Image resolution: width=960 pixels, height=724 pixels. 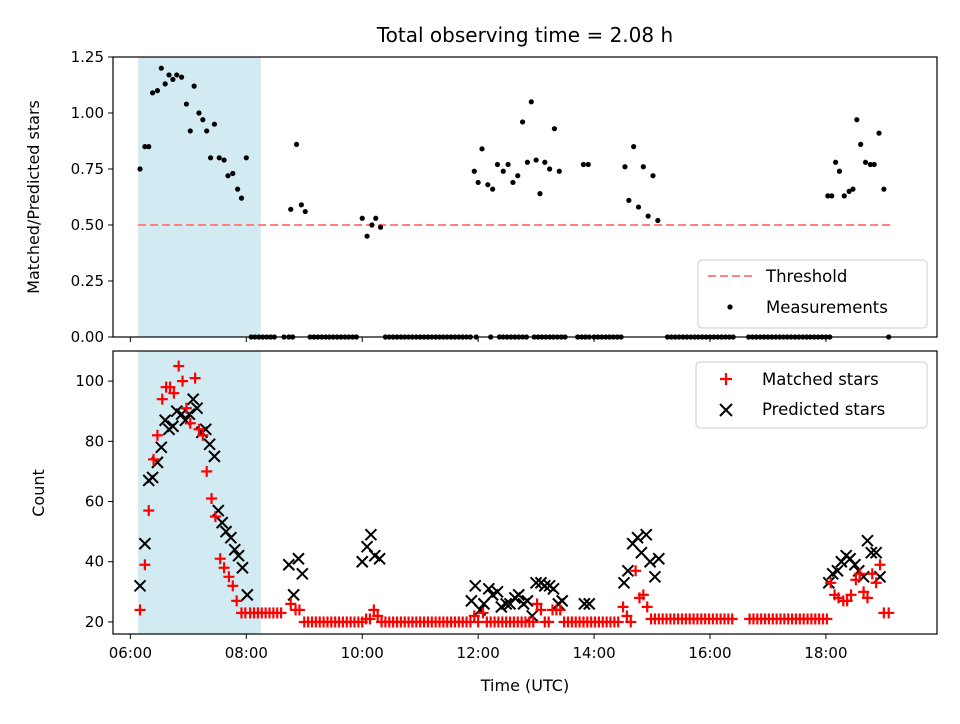 What do you see at coordinates (709, 653) in the screenshot?
I see `x-tick-label: 16:00` at bounding box center [709, 653].